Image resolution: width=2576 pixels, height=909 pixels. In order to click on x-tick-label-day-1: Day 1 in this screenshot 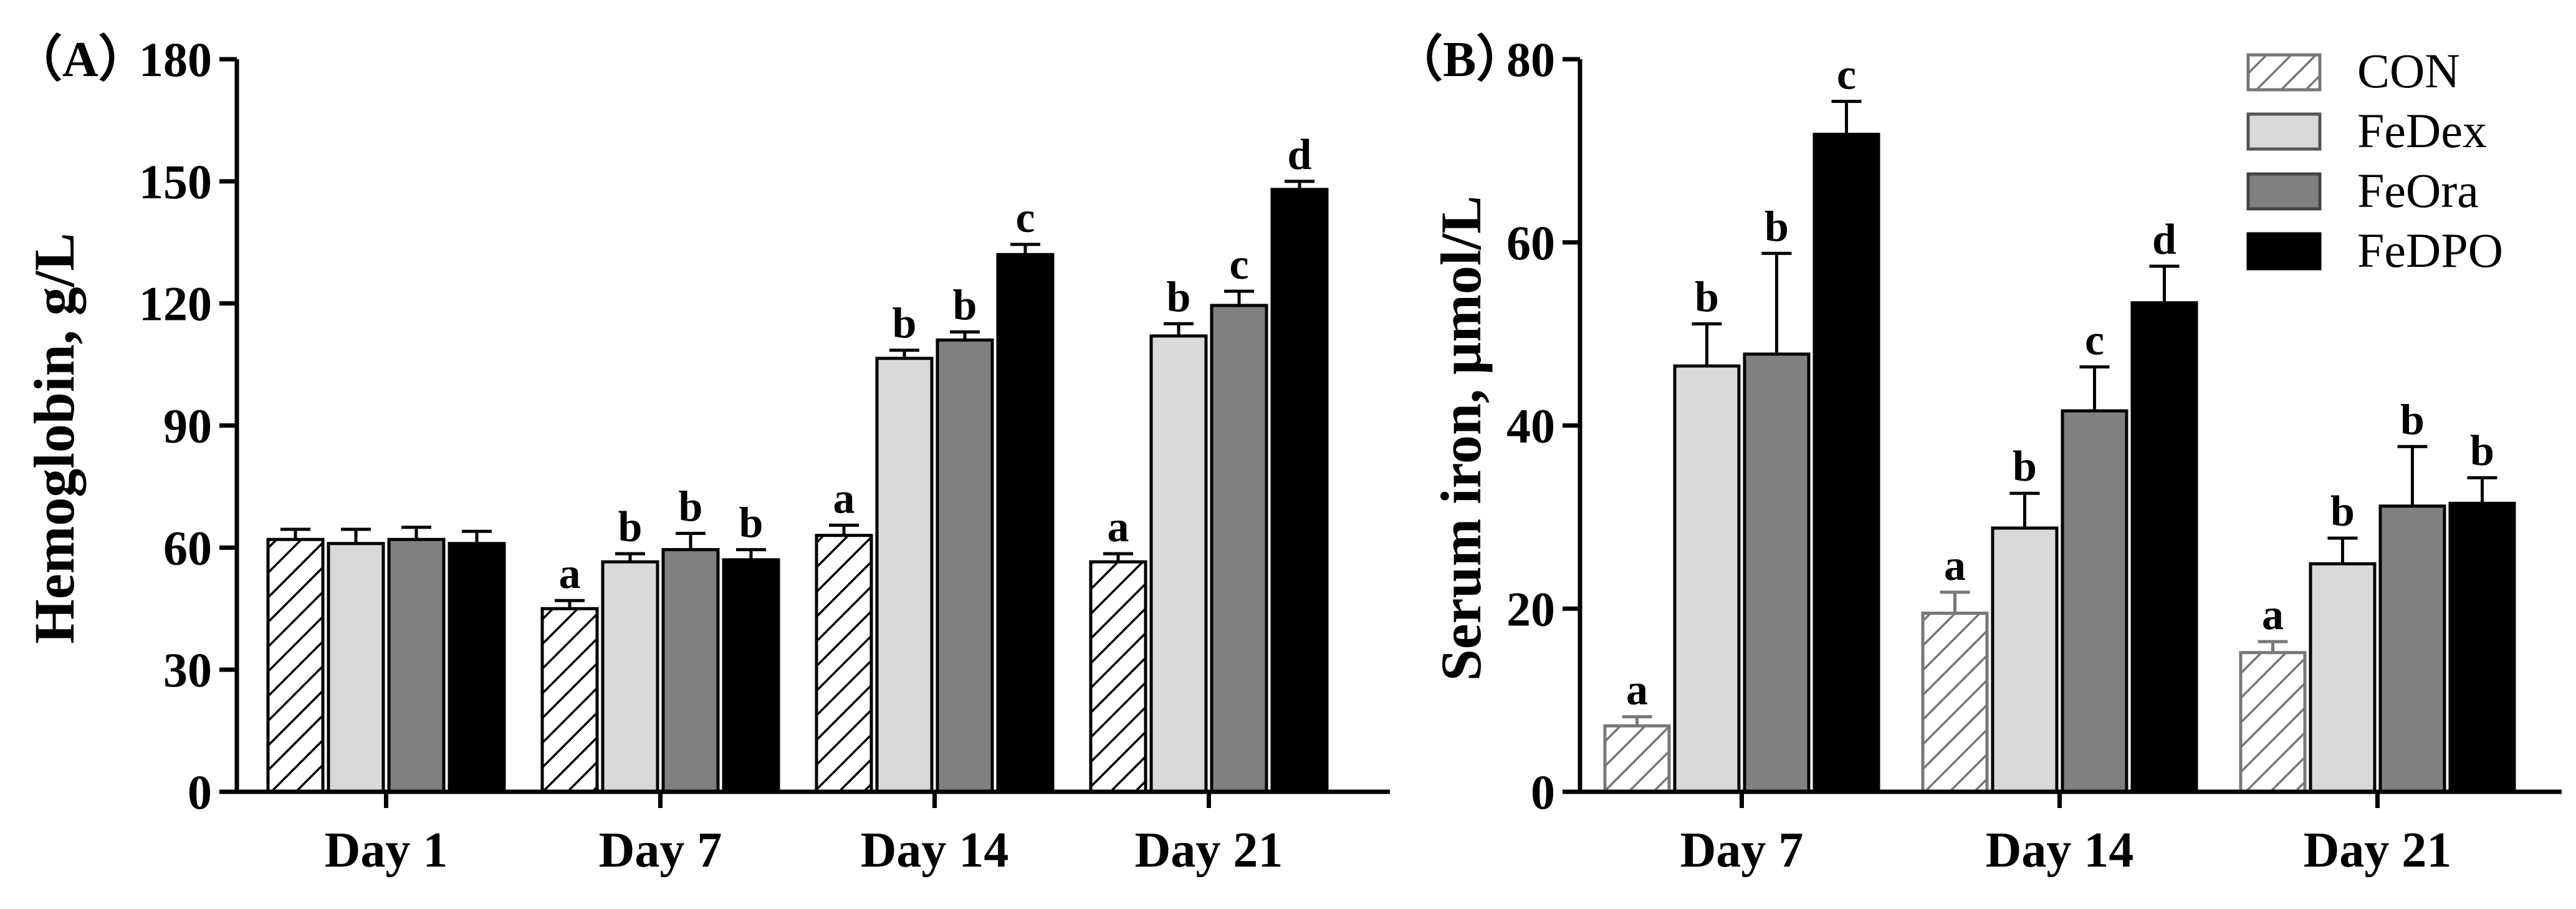, I will do `click(386, 851)`.